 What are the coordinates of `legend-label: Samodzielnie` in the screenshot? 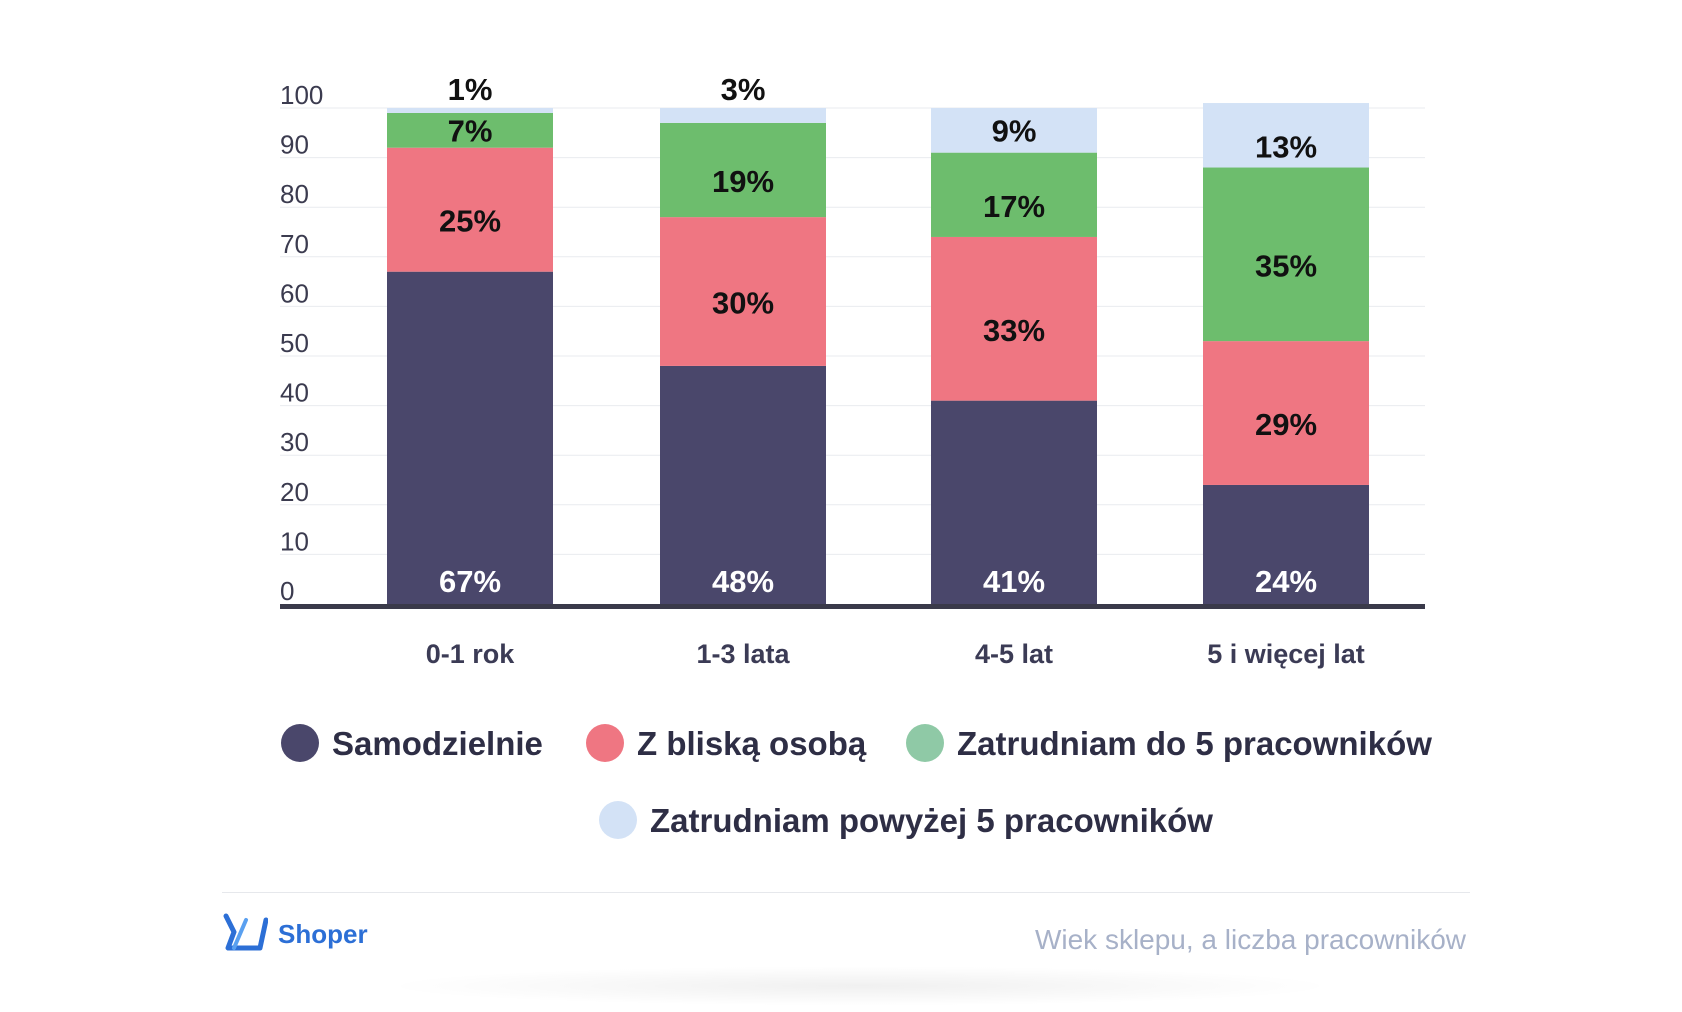 It's located at (437, 743).